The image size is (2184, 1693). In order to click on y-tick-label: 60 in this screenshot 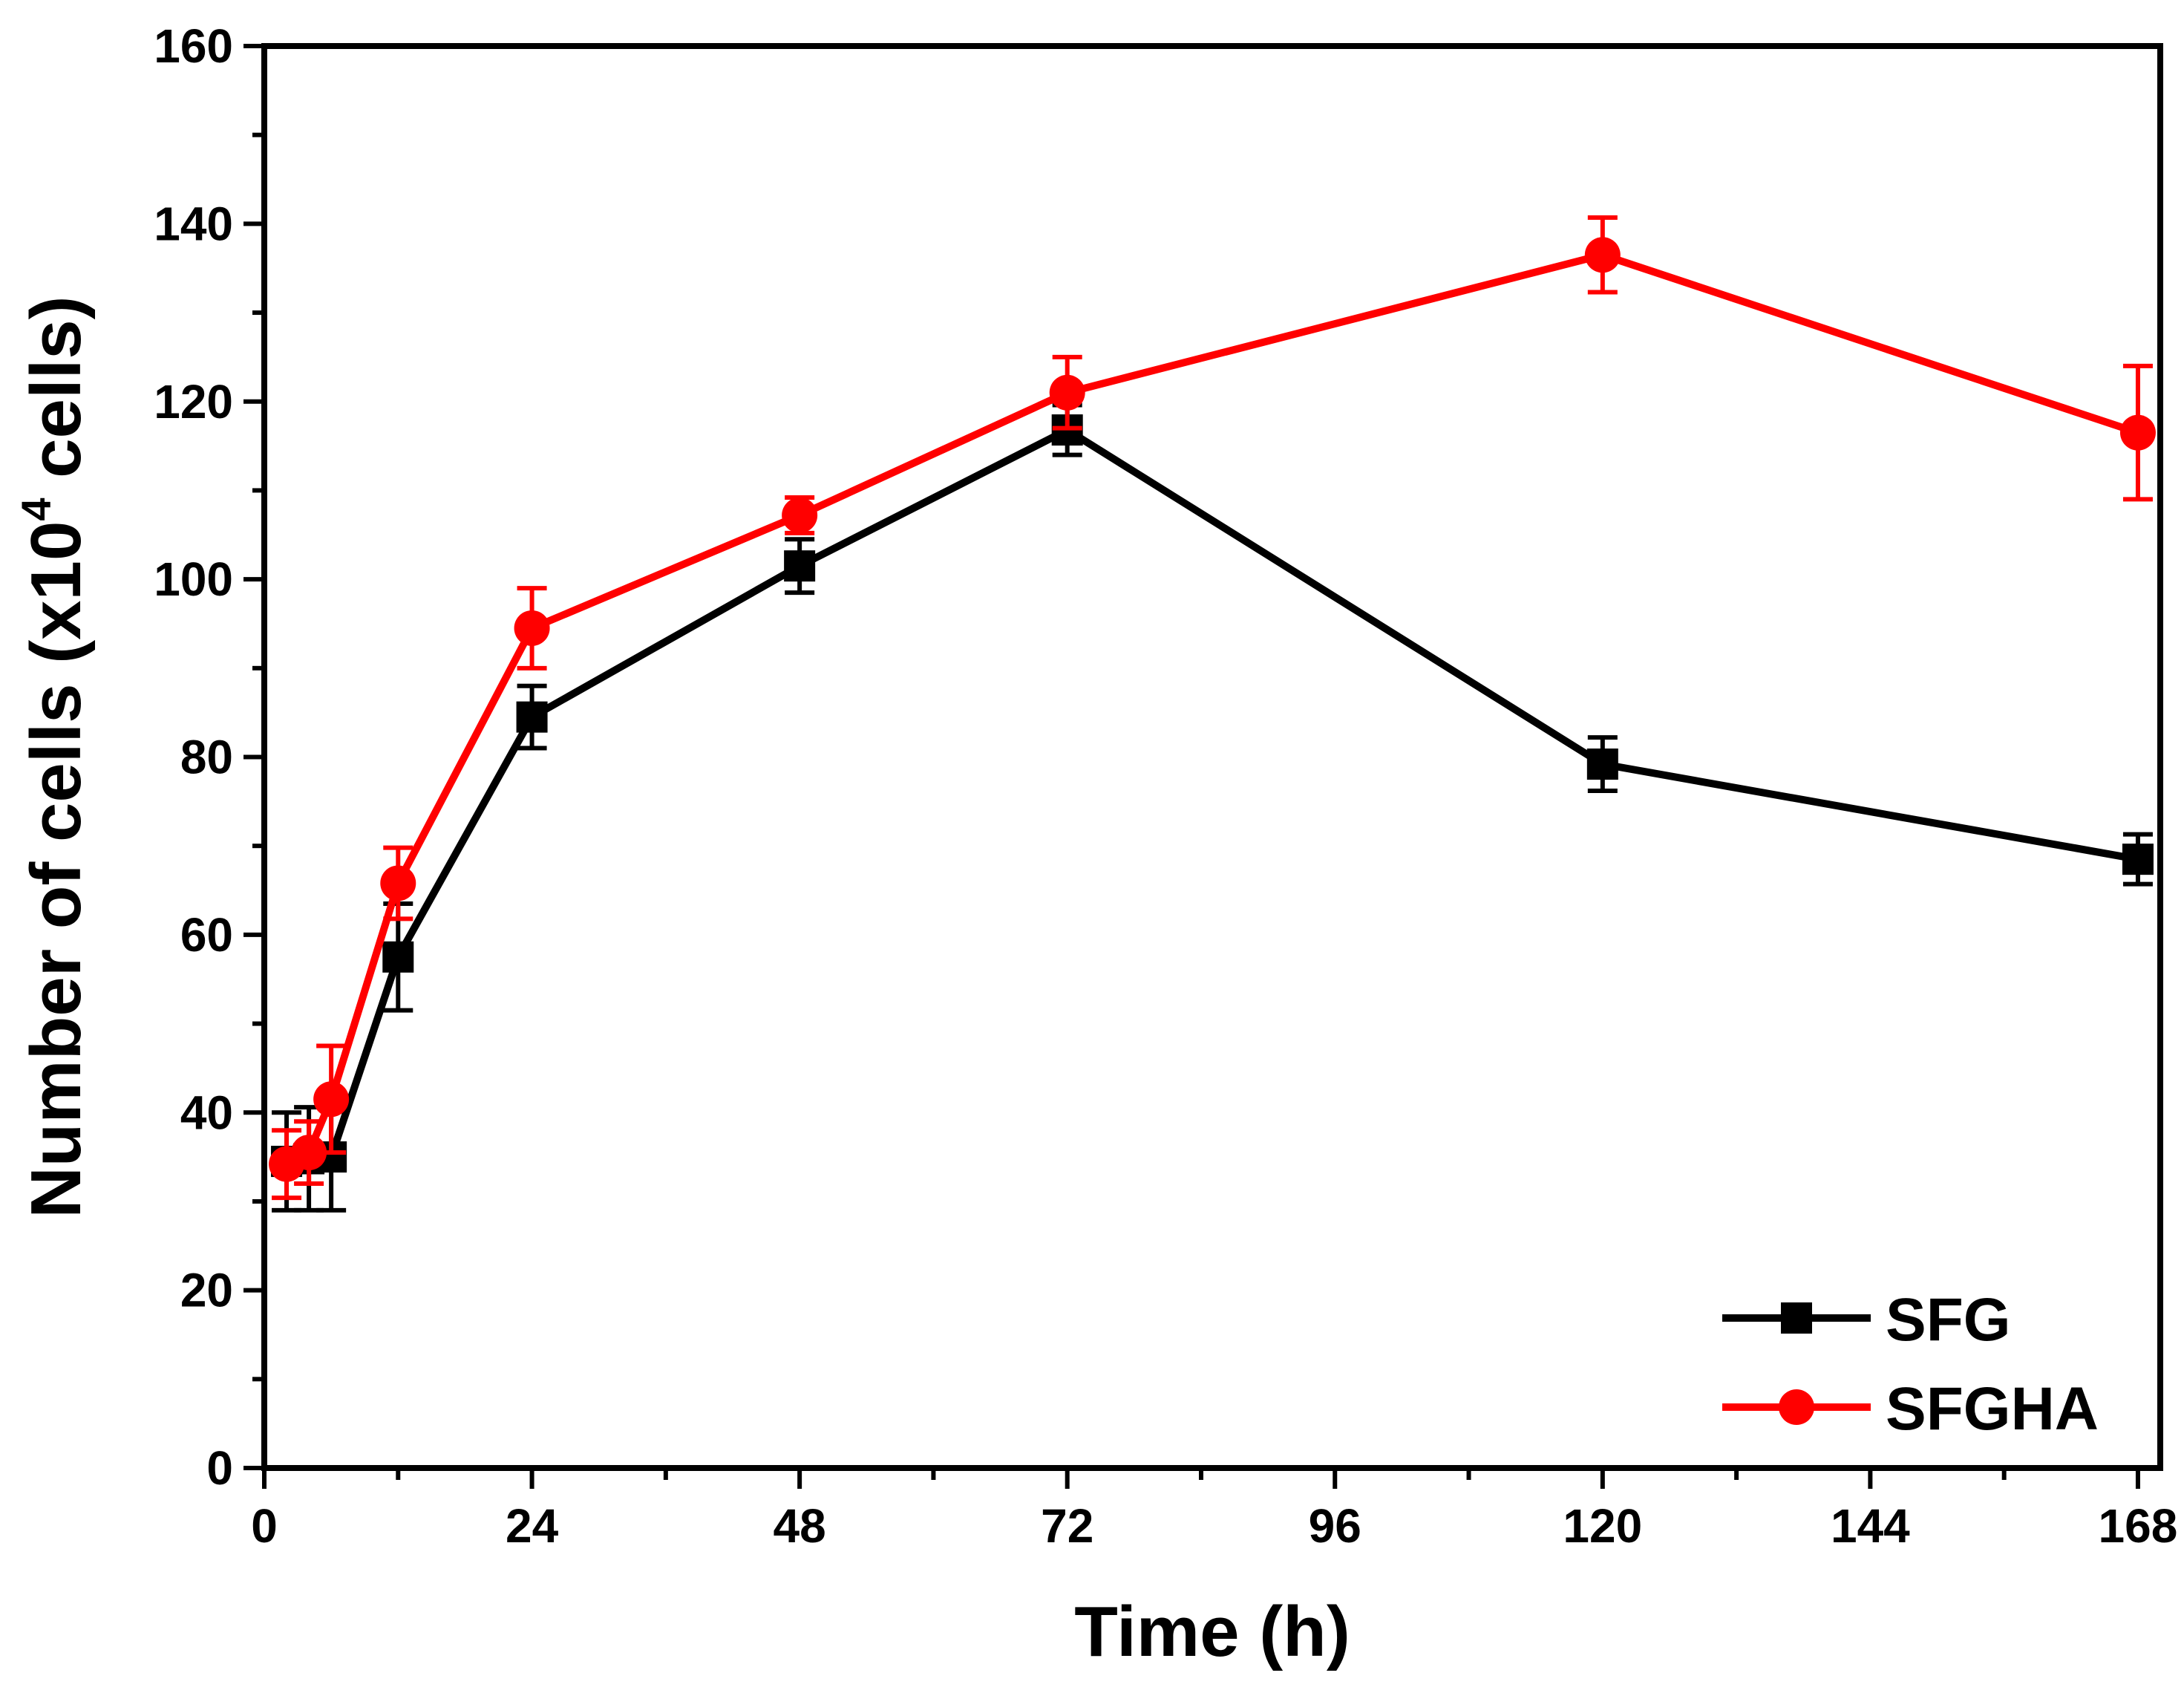, I will do `click(206, 935)`.